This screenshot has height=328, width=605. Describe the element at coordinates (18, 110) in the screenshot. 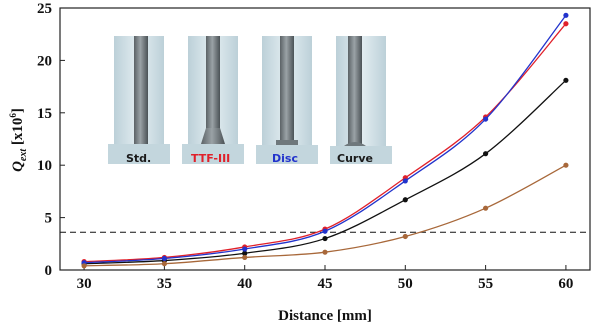

I see `y-axis-title-close: ]` at that location.